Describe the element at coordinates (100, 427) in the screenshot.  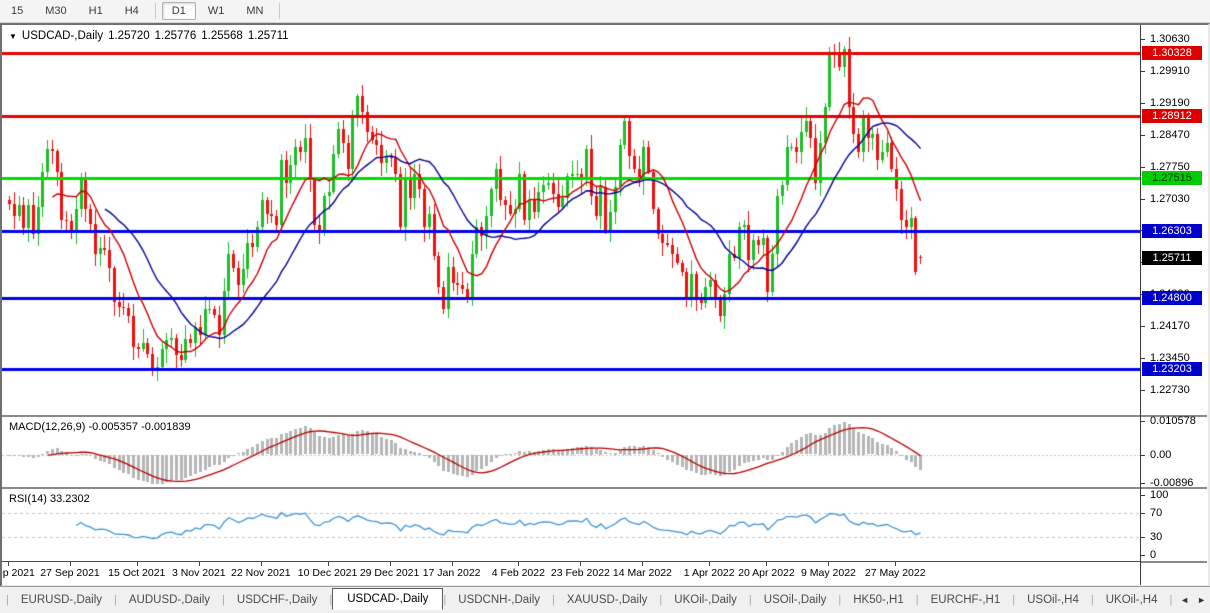
I see `macd-label: MACD(12,26,9) -0.005357 -0.001839` at that location.